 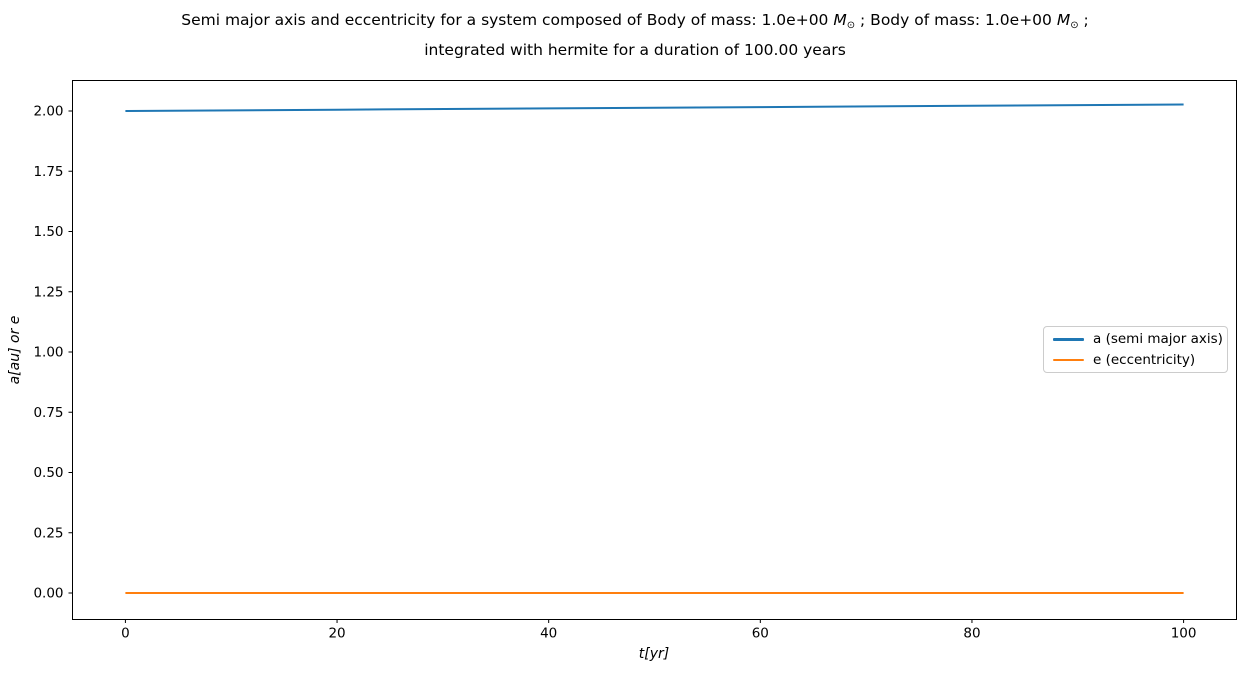 I want to click on x-tick-label: 60, so click(x=760, y=634).